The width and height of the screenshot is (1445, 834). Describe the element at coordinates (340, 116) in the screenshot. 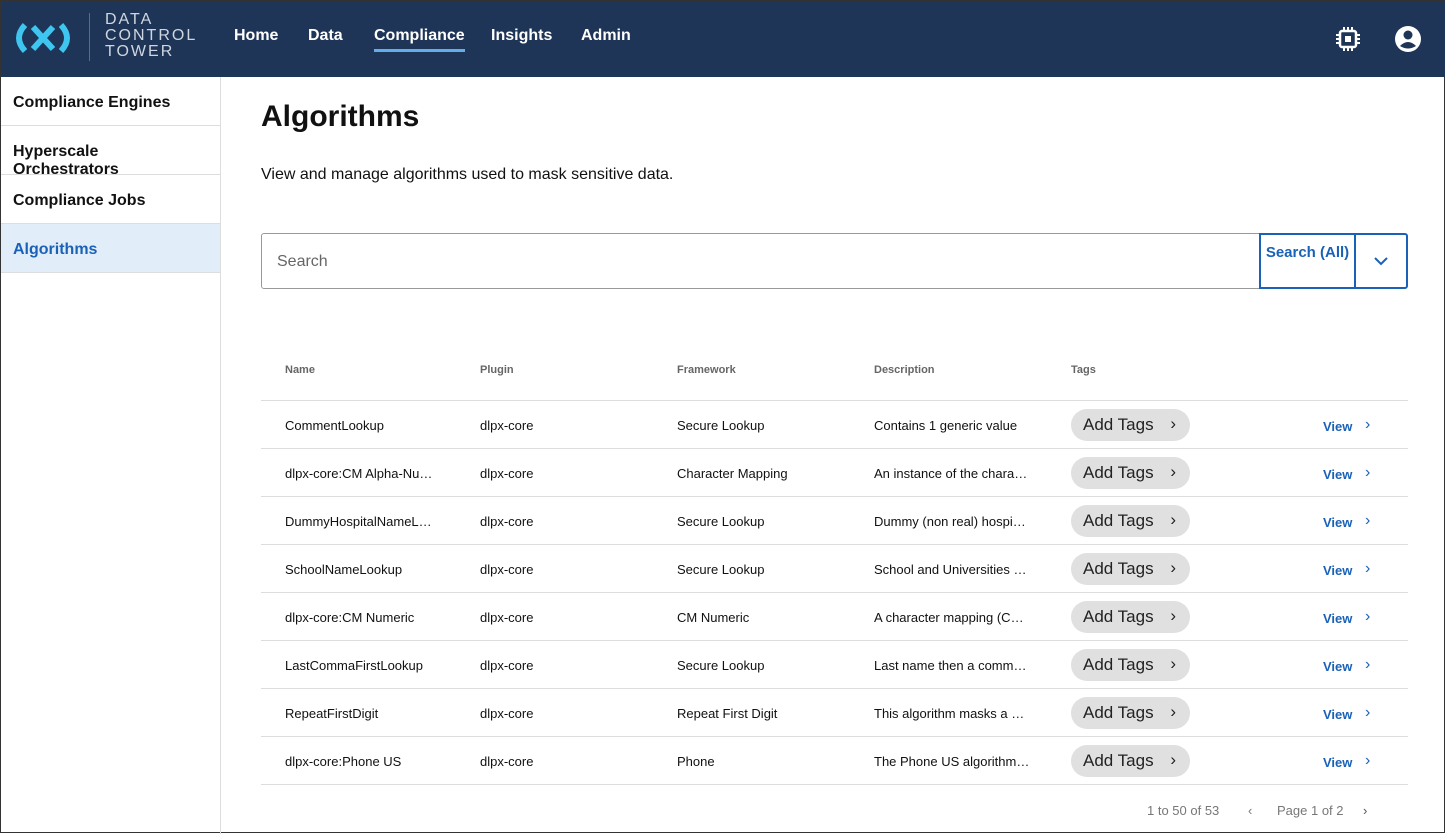

I see `page-title: Algorithms` at that location.